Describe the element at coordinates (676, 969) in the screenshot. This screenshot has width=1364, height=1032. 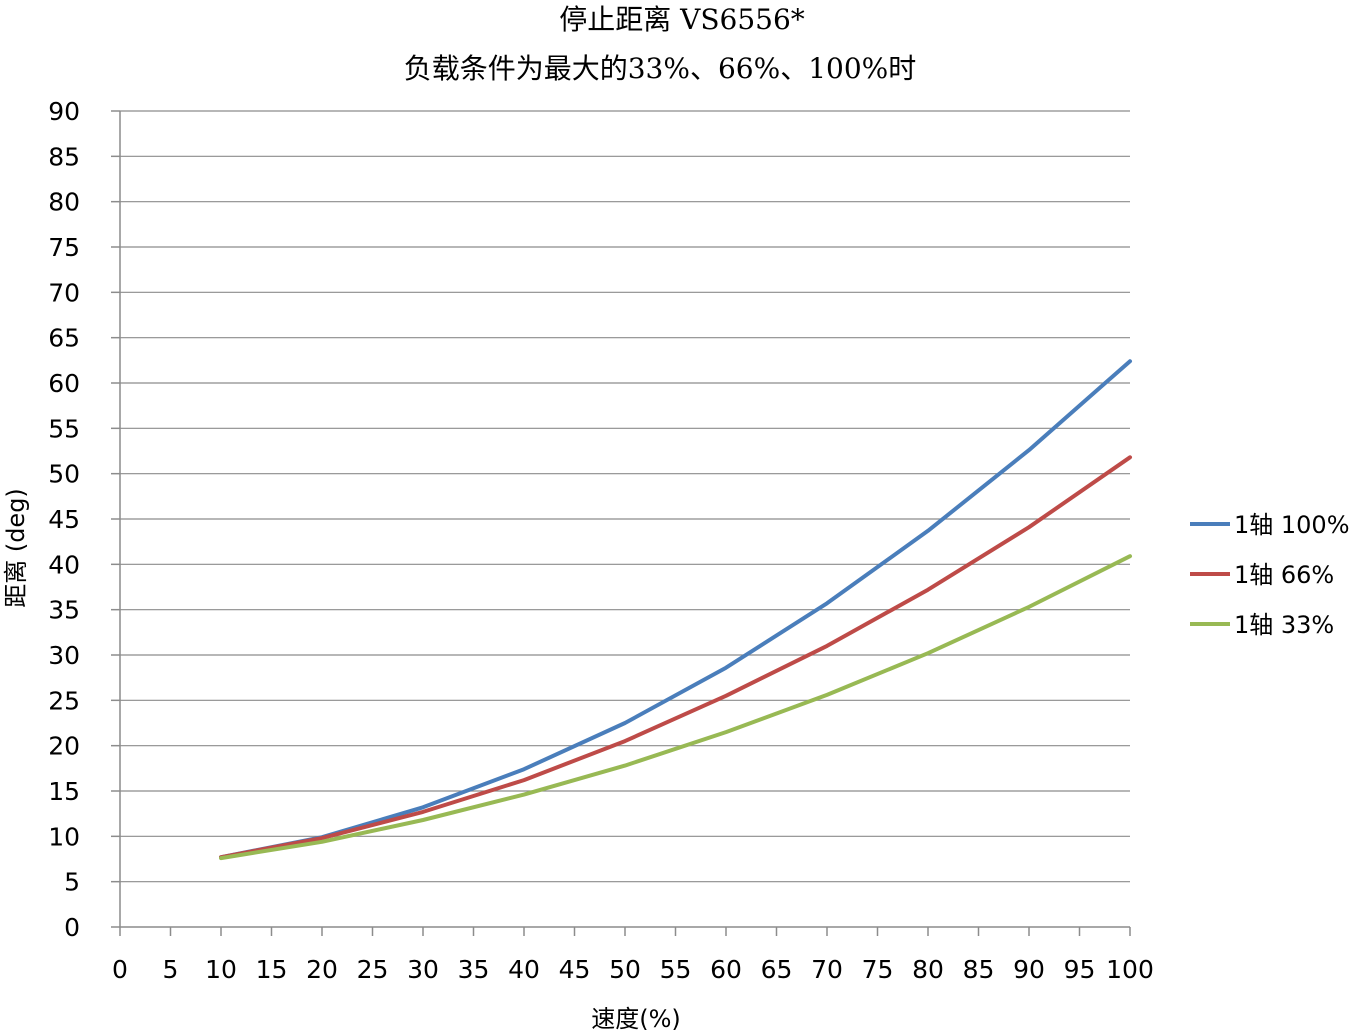
I see `x-tick-label: 55` at that location.